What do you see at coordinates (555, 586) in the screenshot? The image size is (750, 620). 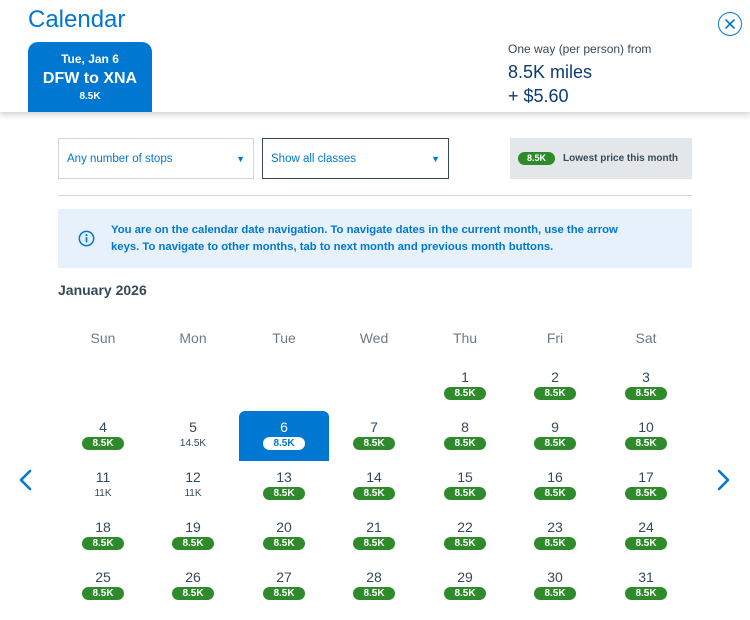 I see `day-cell-30: 30 8.5K` at bounding box center [555, 586].